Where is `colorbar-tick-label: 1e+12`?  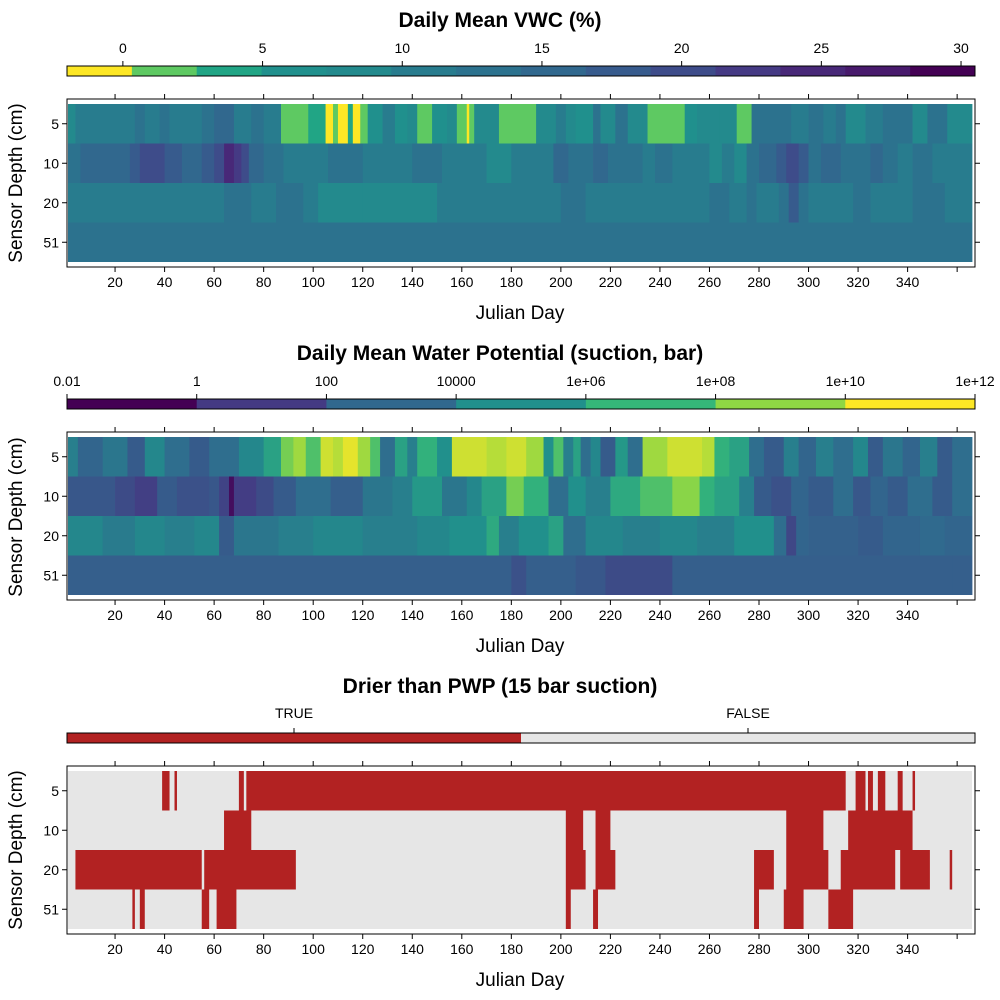 colorbar-tick-label: 1e+12 is located at coordinates (975, 381).